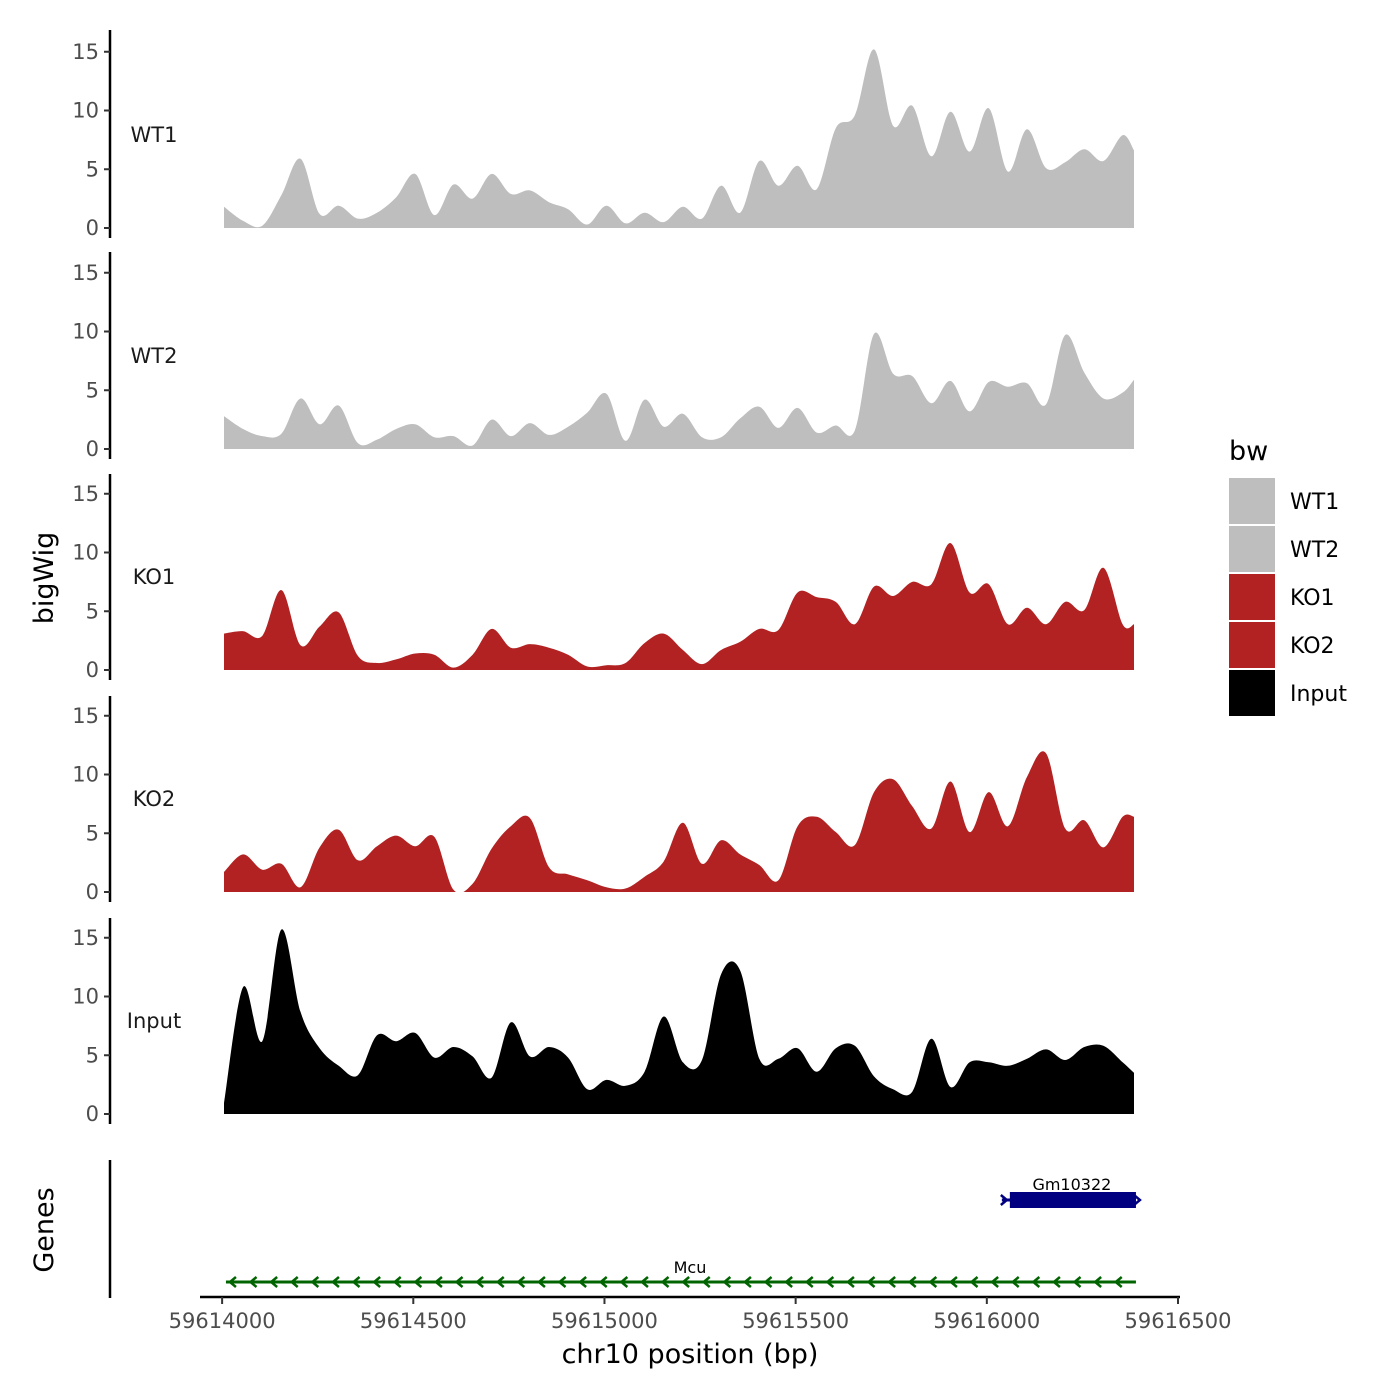 This screenshot has height=1400, width=1400. What do you see at coordinates (154, 577) in the screenshot?
I see `track-label-ko1: KO1` at bounding box center [154, 577].